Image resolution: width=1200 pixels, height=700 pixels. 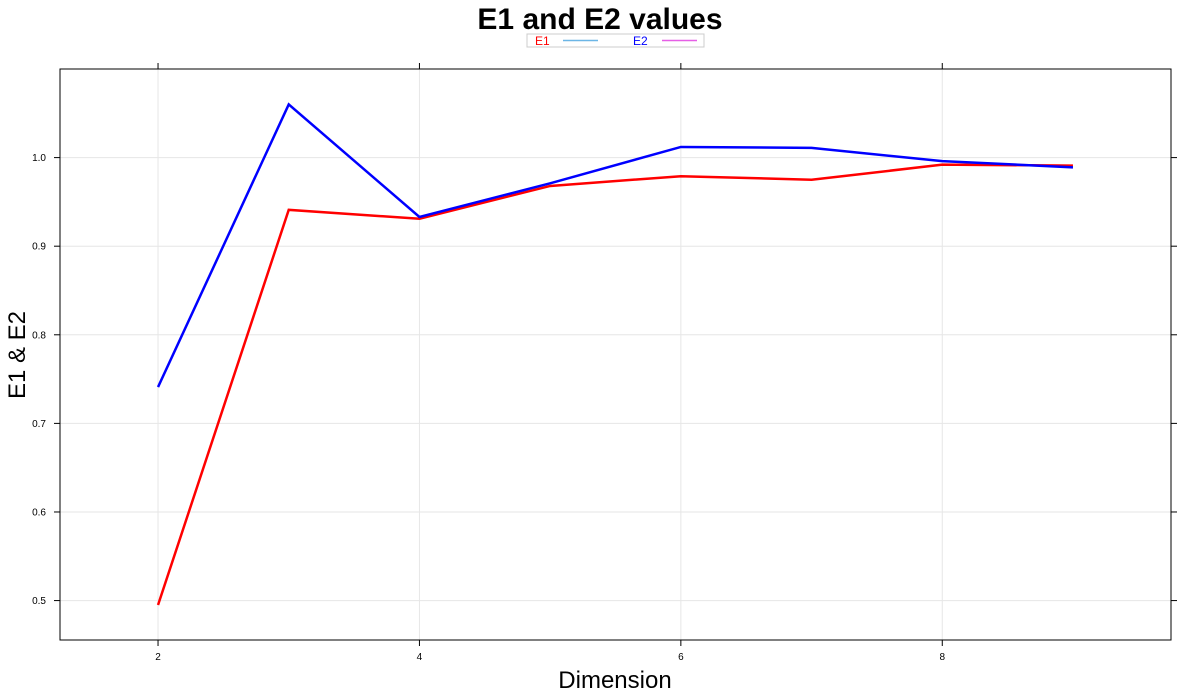 What do you see at coordinates (681, 657) in the screenshot?
I see `x-tick-label: 6` at bounding box center [681, 657].